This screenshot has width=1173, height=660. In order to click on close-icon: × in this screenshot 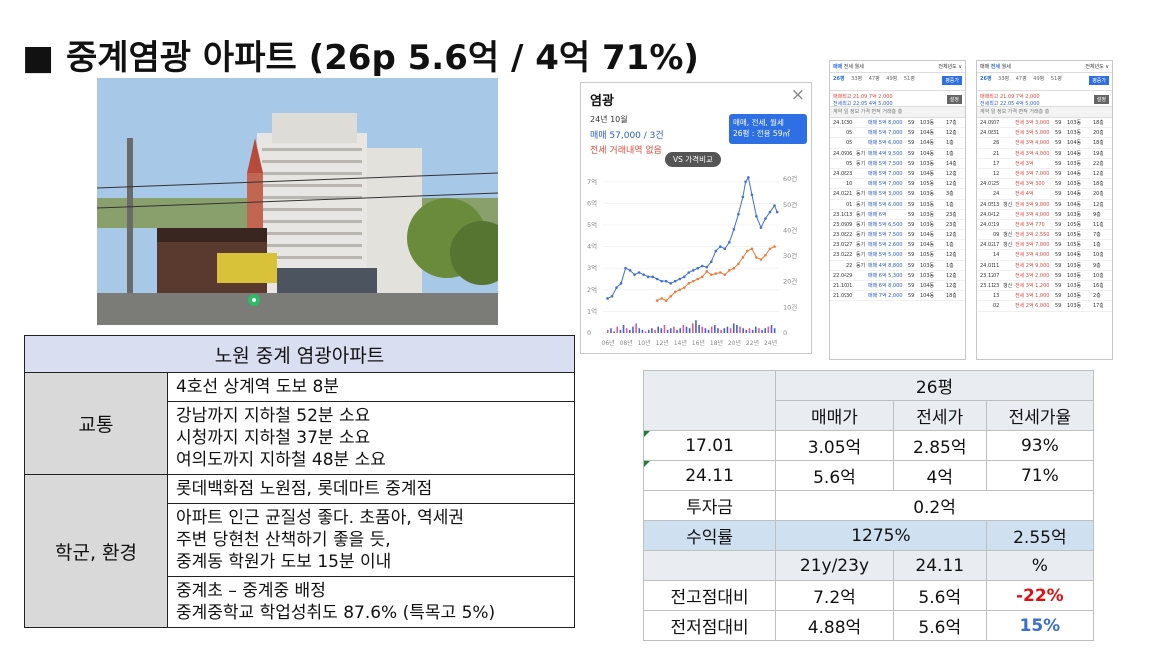, I will do `click(797, 95)`.